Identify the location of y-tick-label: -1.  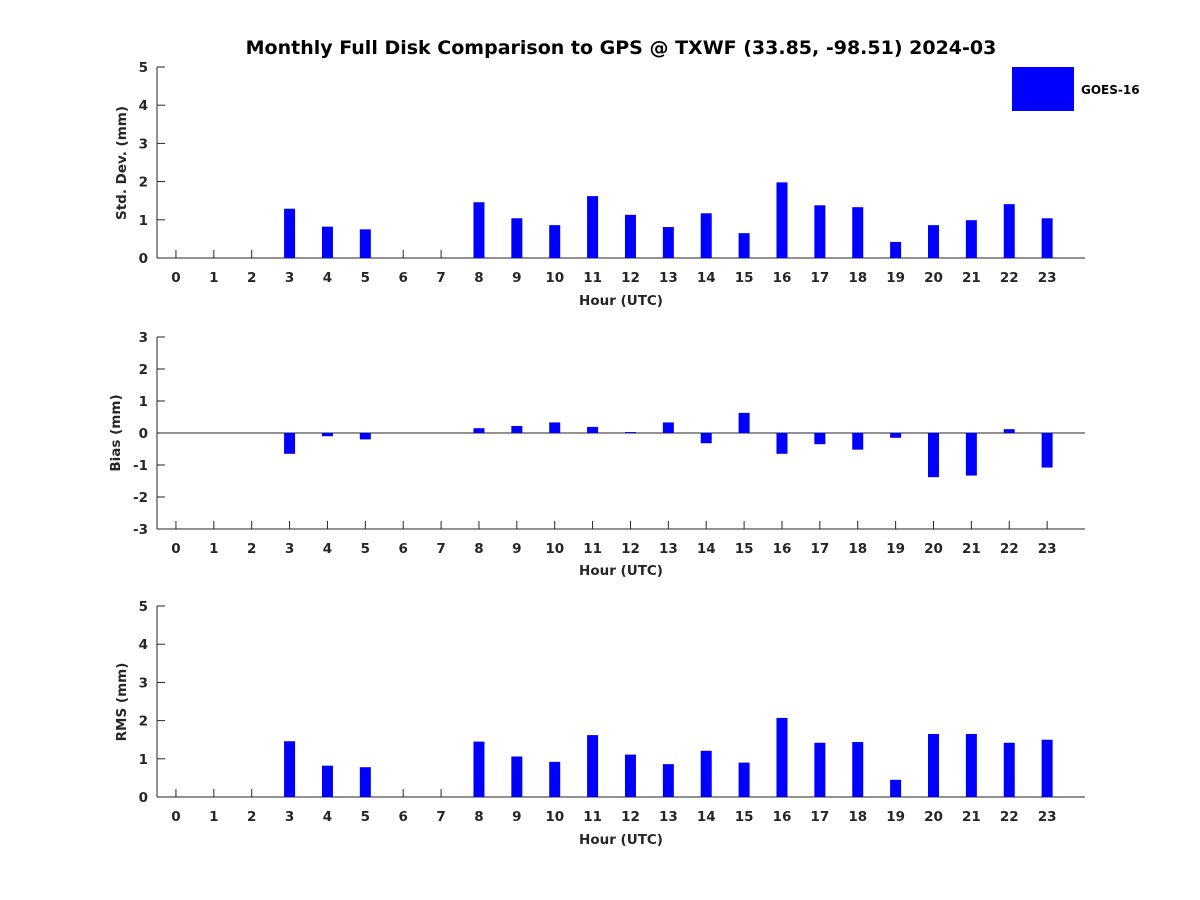
(140, 466).